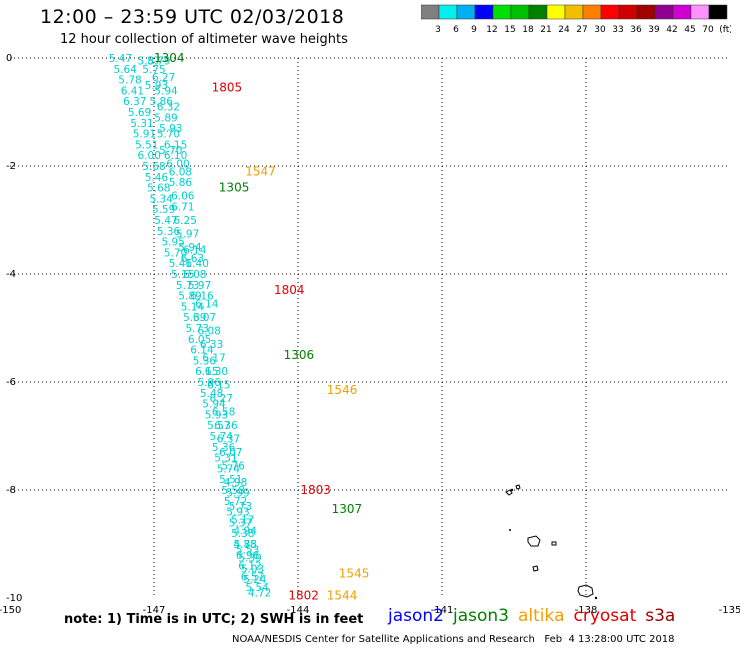 This screenshot has width=740, height=650. Describe the element at coordinates (202, 297) in the screenshot. I see `wave-height-label: 6.16` at that location.